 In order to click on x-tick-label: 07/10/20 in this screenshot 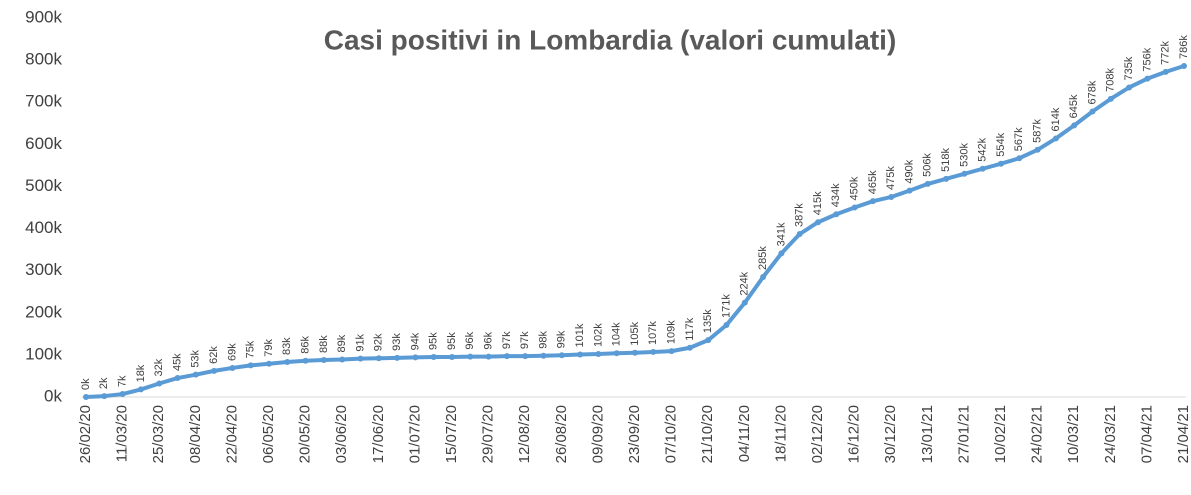, I will do `click(671, 434)`.